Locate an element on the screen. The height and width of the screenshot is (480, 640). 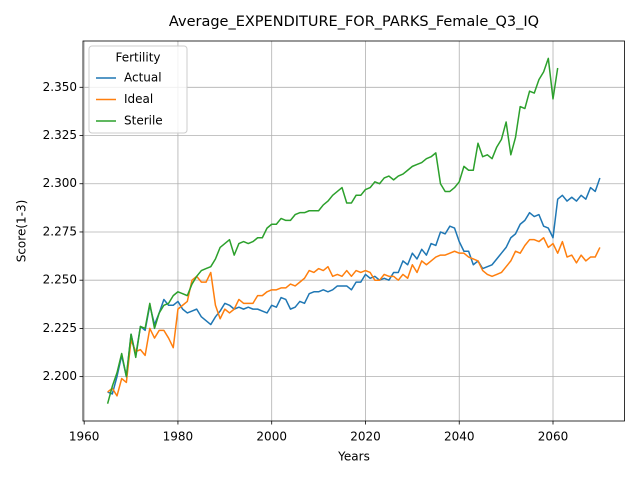
y-tick-label: 2.325 is located at coordinates (60, 135).